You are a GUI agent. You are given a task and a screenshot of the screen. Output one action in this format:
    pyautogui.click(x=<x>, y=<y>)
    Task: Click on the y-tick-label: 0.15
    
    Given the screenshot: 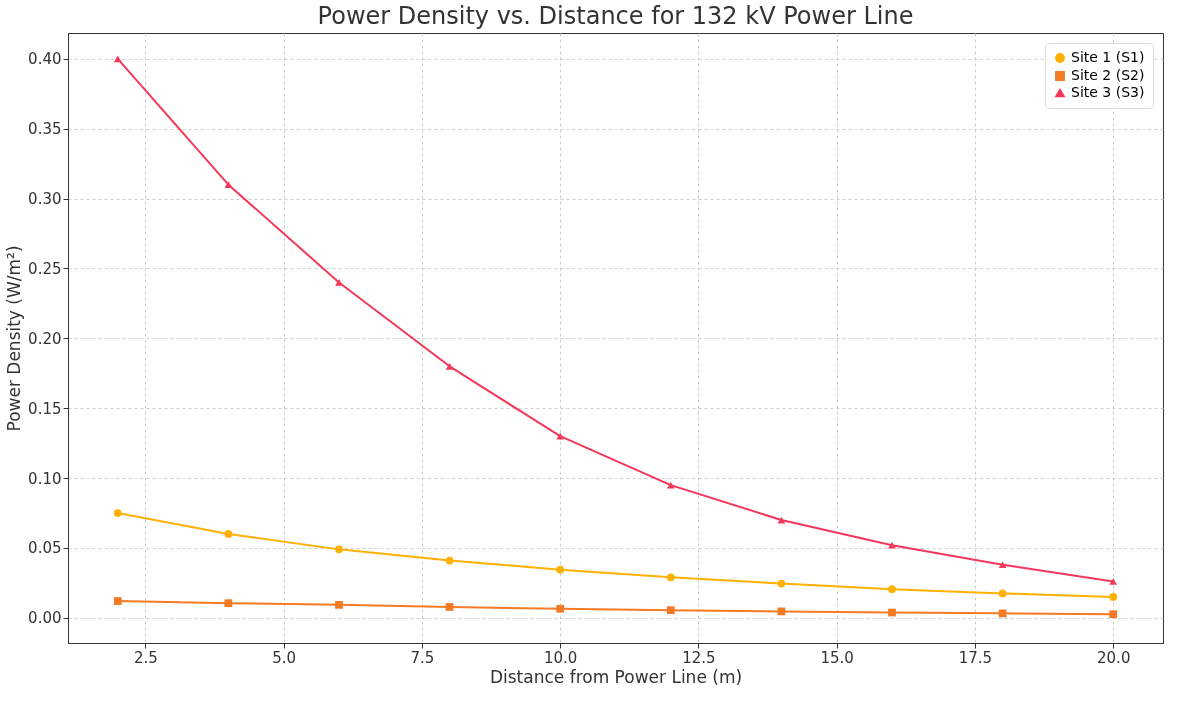 What is the action you would take?
    pyautogui.click(x=45, y=408)
    